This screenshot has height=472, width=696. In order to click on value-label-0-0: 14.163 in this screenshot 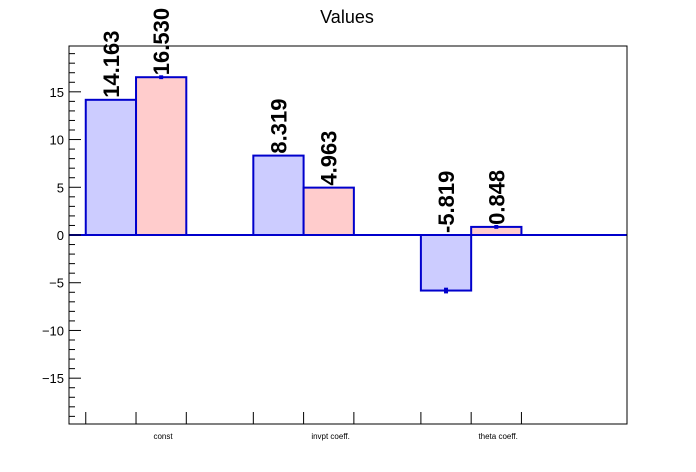, I will do `click(111, 64)`.